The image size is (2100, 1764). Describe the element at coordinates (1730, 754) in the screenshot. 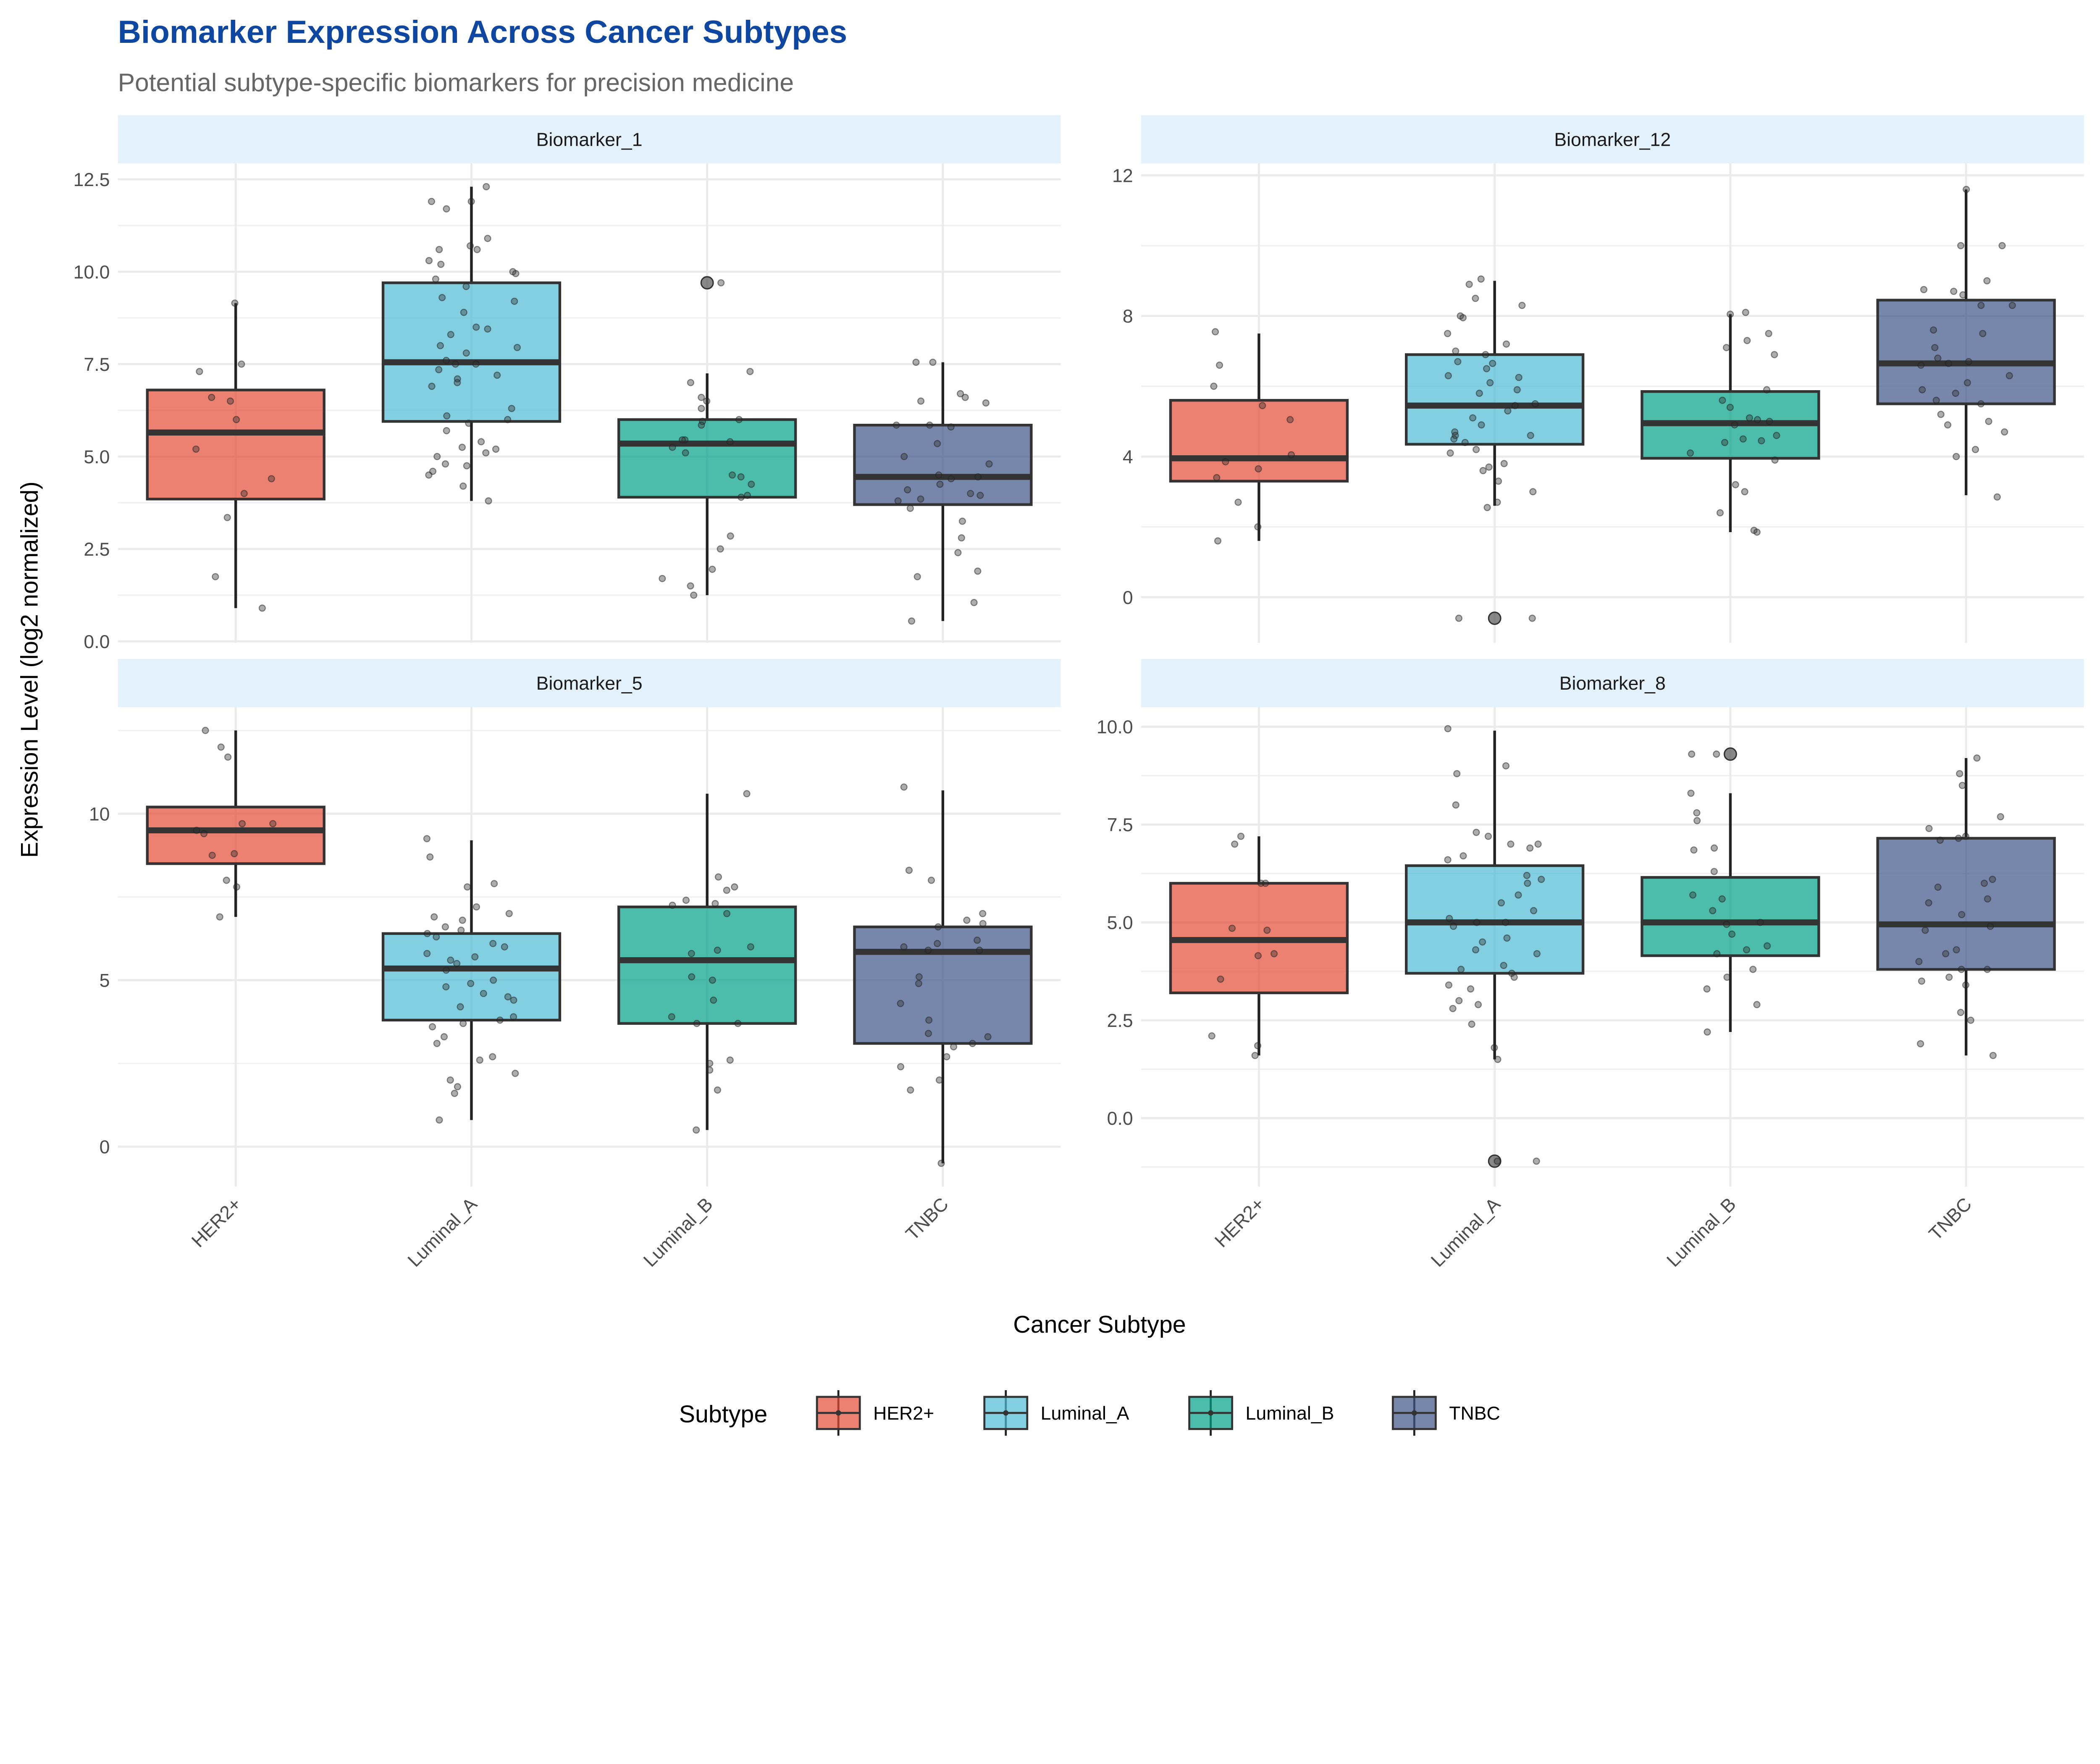

I see `outlier-point` at that location.